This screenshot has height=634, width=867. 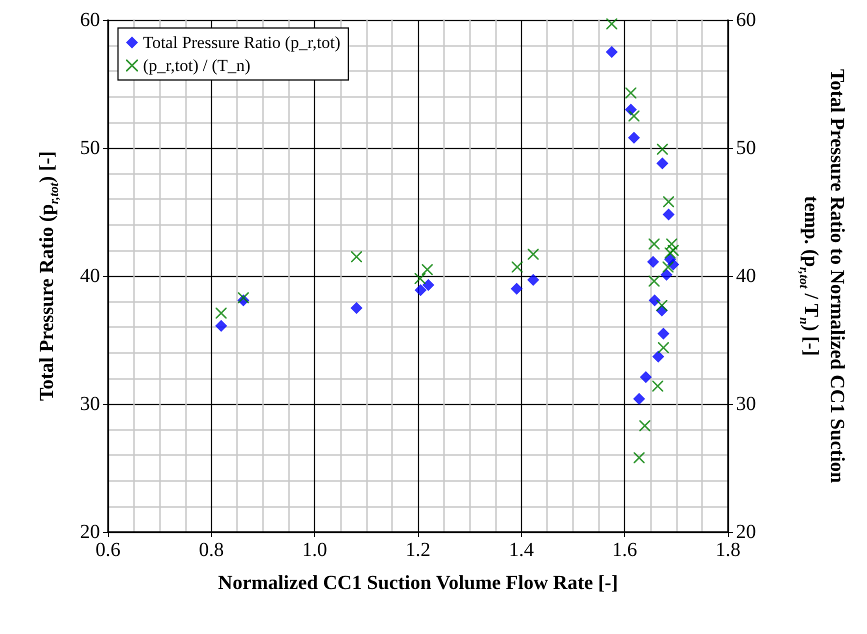 What do you see at coordinates (521, 550) in the screenshot?
I see `x-tick-label: 1.4` at bounding box center [521, 550].